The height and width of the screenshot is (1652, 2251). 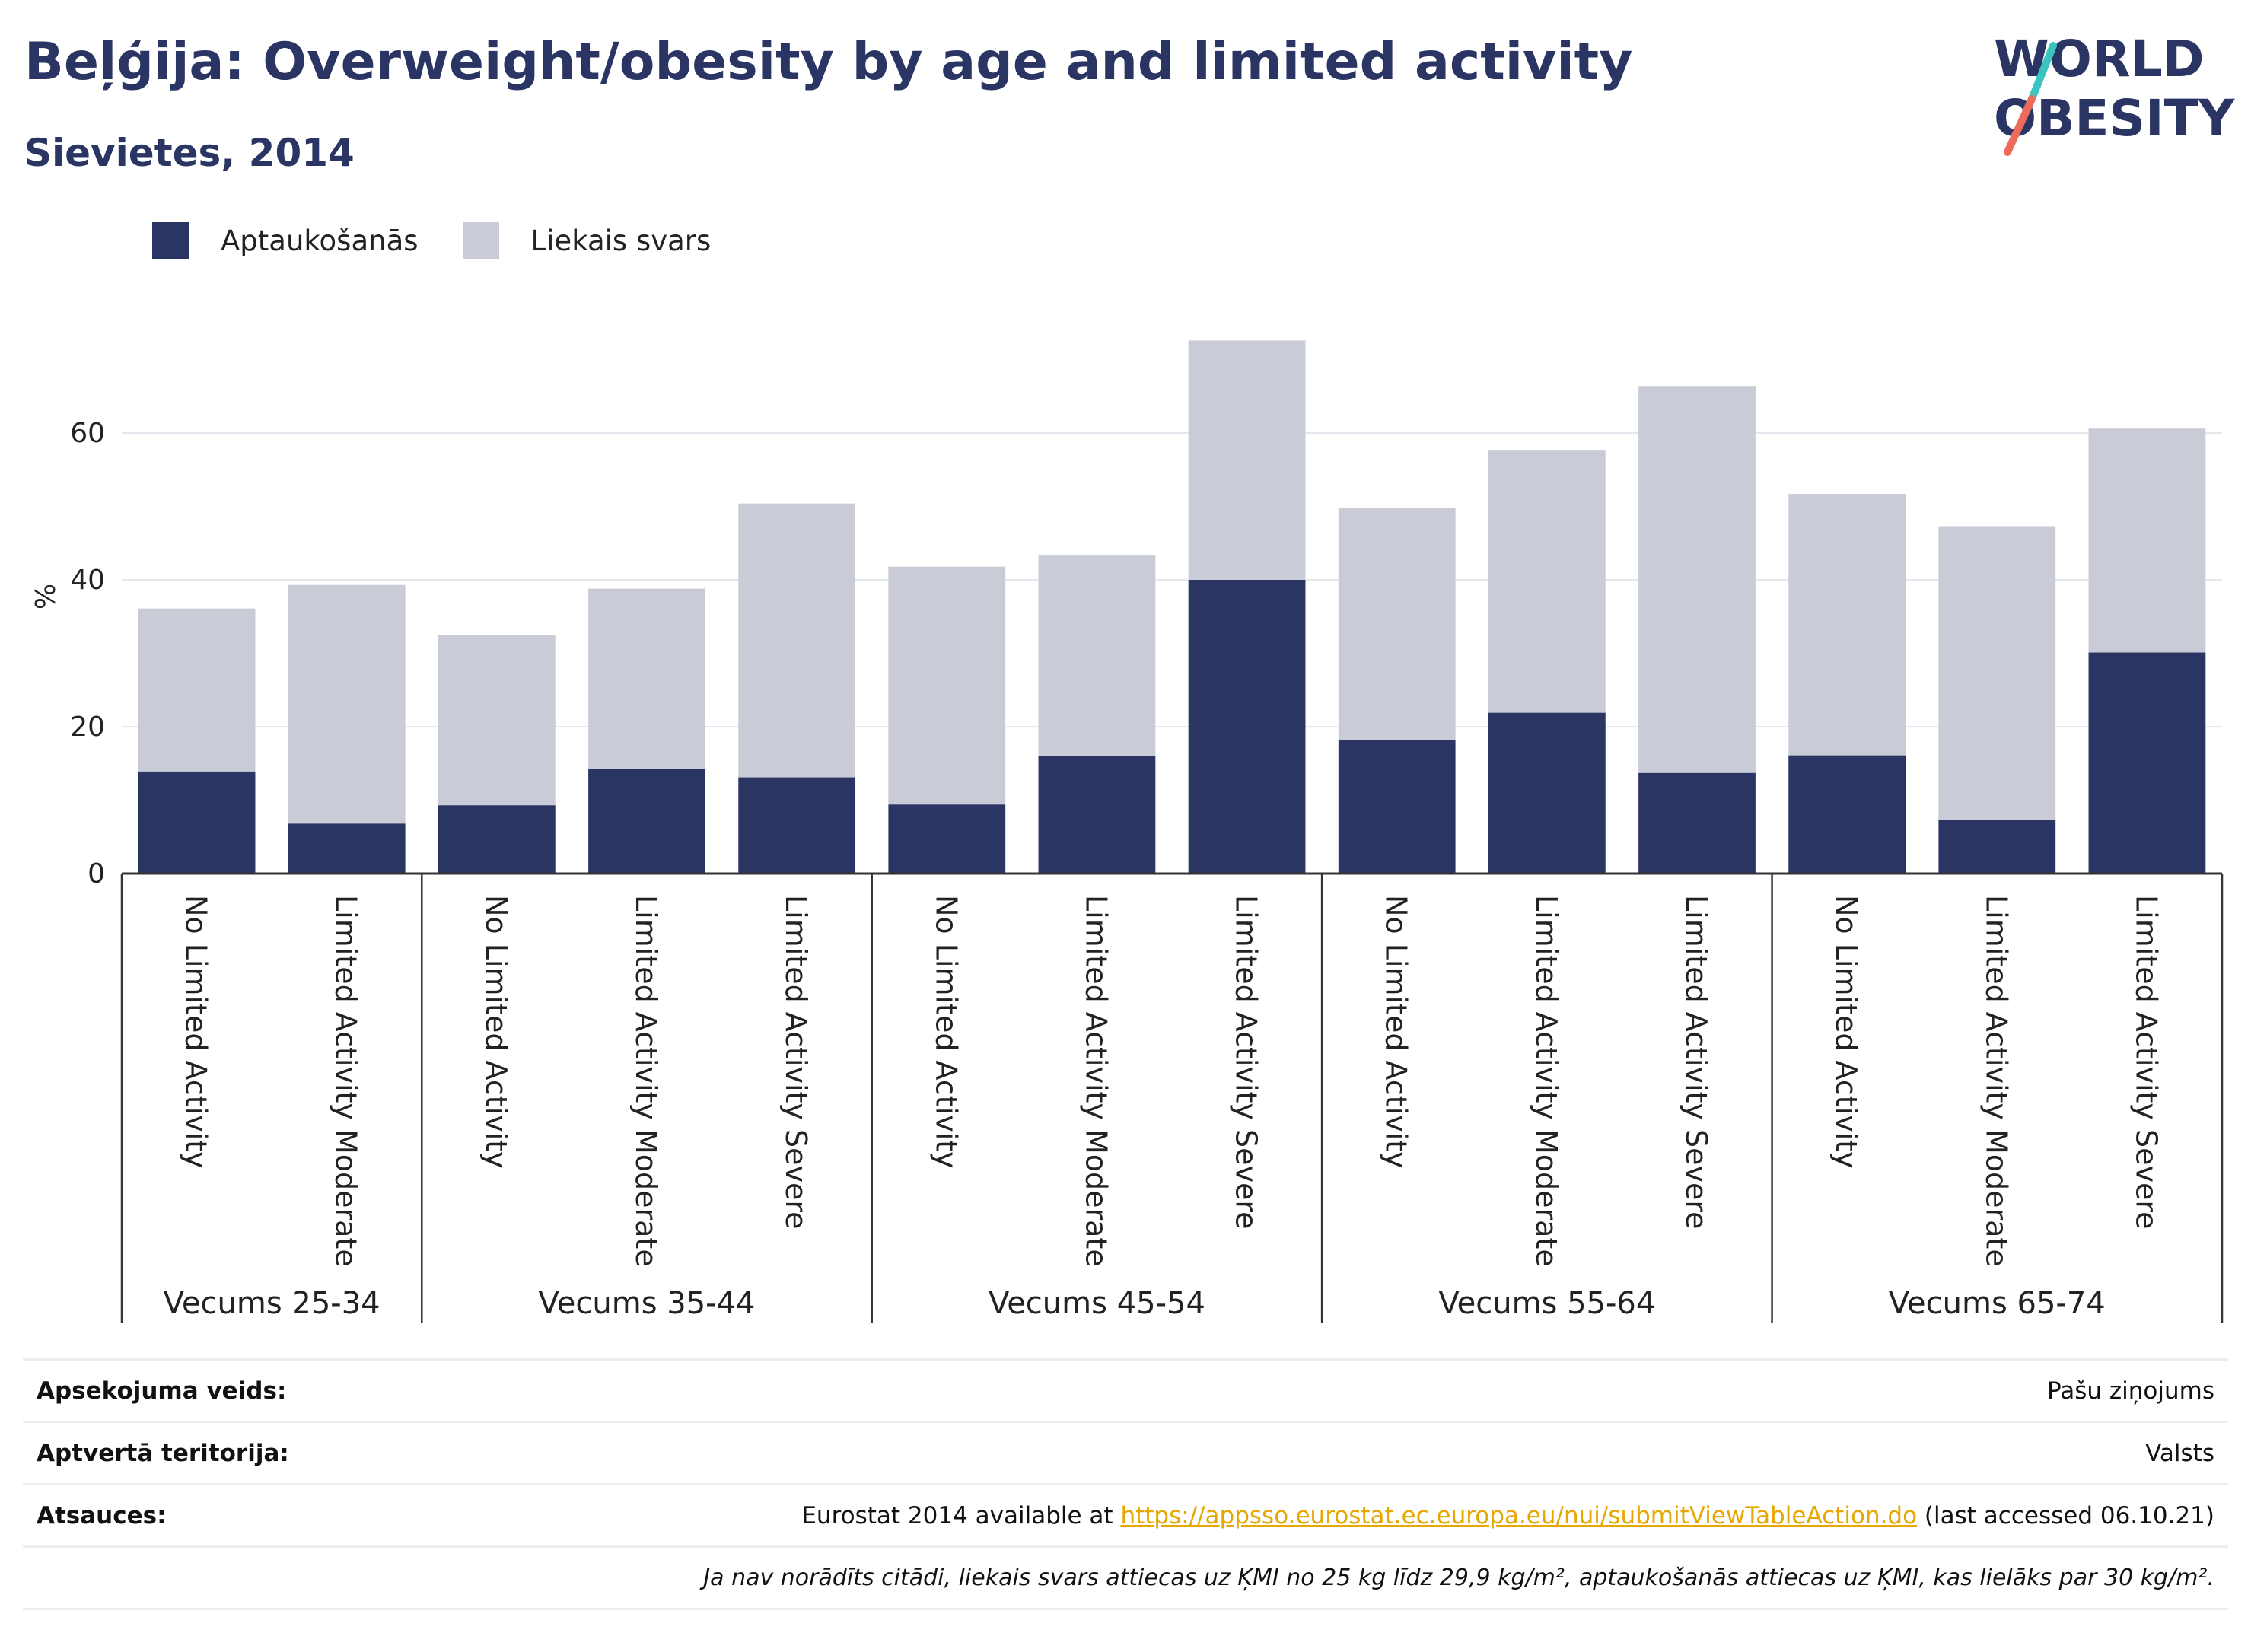 What do you see at coordinates (87, 727) in the screenshot?
I see `y-tick-label-20: 20` at bounding box center [87, 727].